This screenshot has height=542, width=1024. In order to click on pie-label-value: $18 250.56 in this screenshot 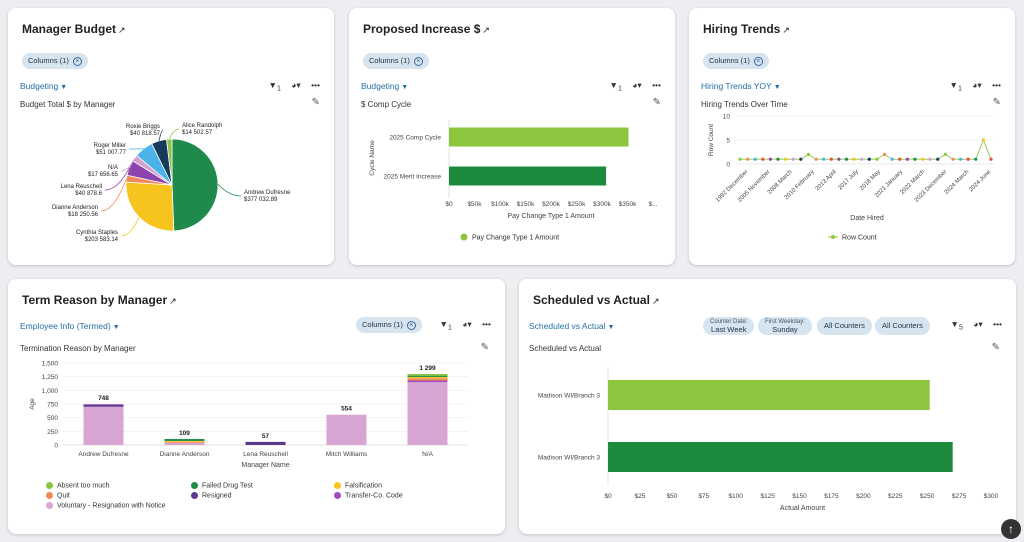, I will do `click(83, 215)`.